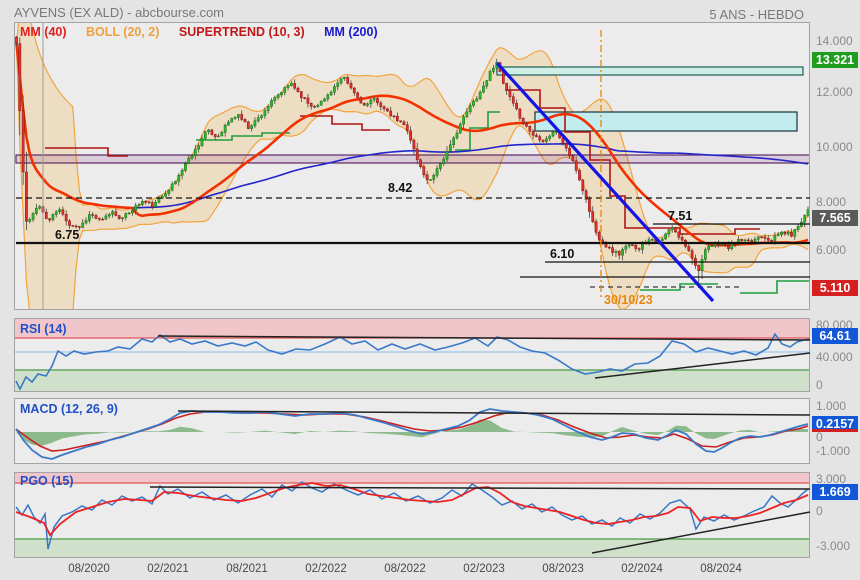  What do you see at coordinates (835, 492) in the screenshot?
I see `value-badge: 1.669` at bounding box center [835, 492].